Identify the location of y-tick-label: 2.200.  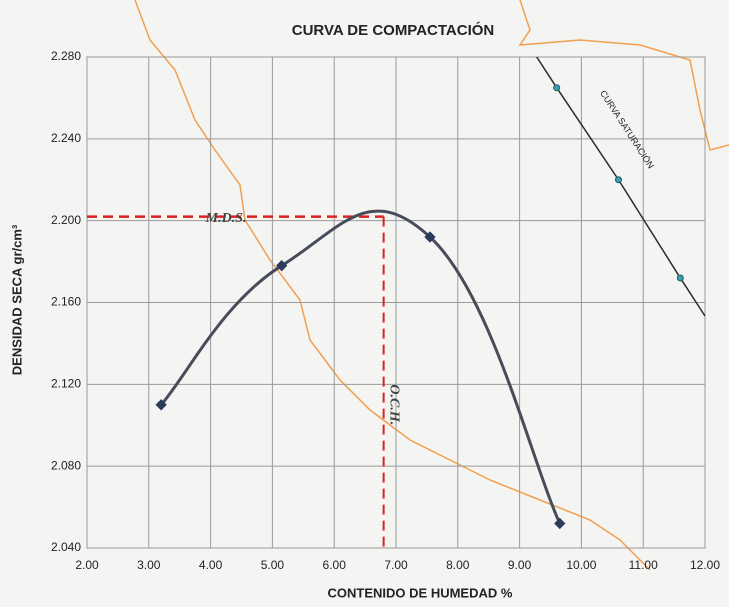
(66, 220).